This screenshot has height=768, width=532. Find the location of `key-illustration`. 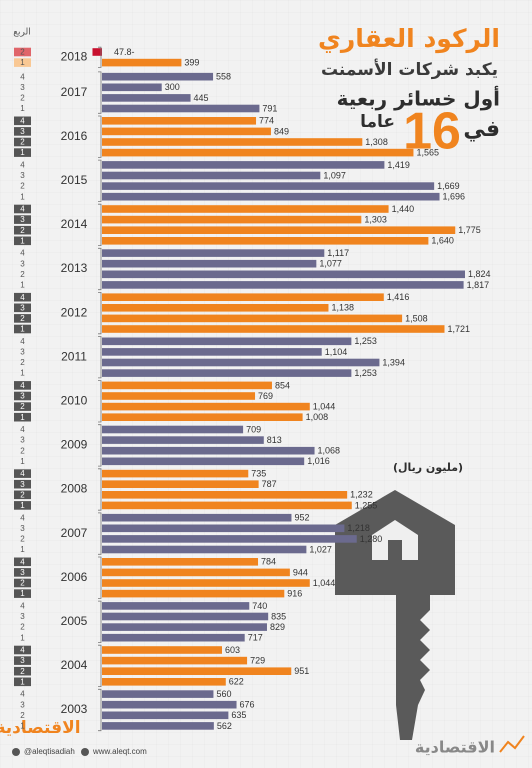

key-illustration is located at coordinates (395, 615).